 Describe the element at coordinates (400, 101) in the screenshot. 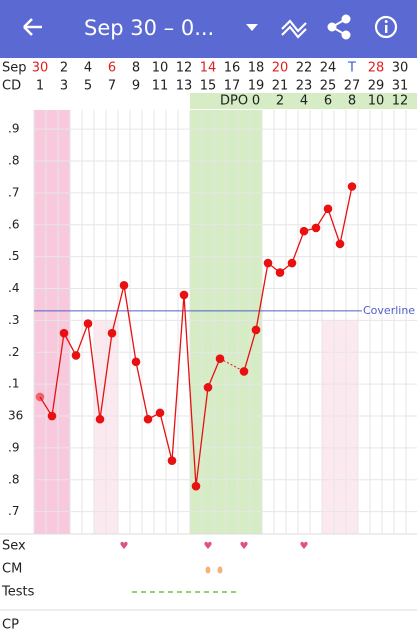

I see `dpo-value: 12` at that location.